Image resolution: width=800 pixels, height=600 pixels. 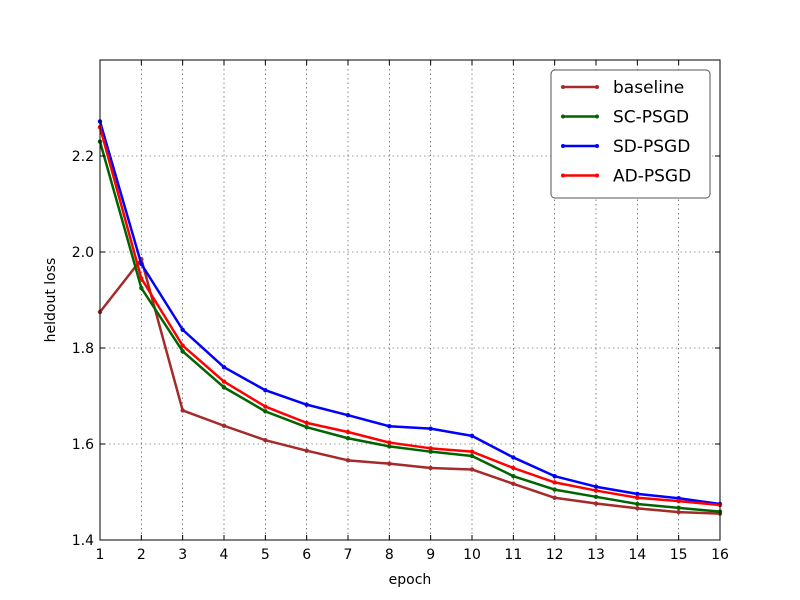 I want to click on x-tick-label: 16, so click(x=720, y=555).